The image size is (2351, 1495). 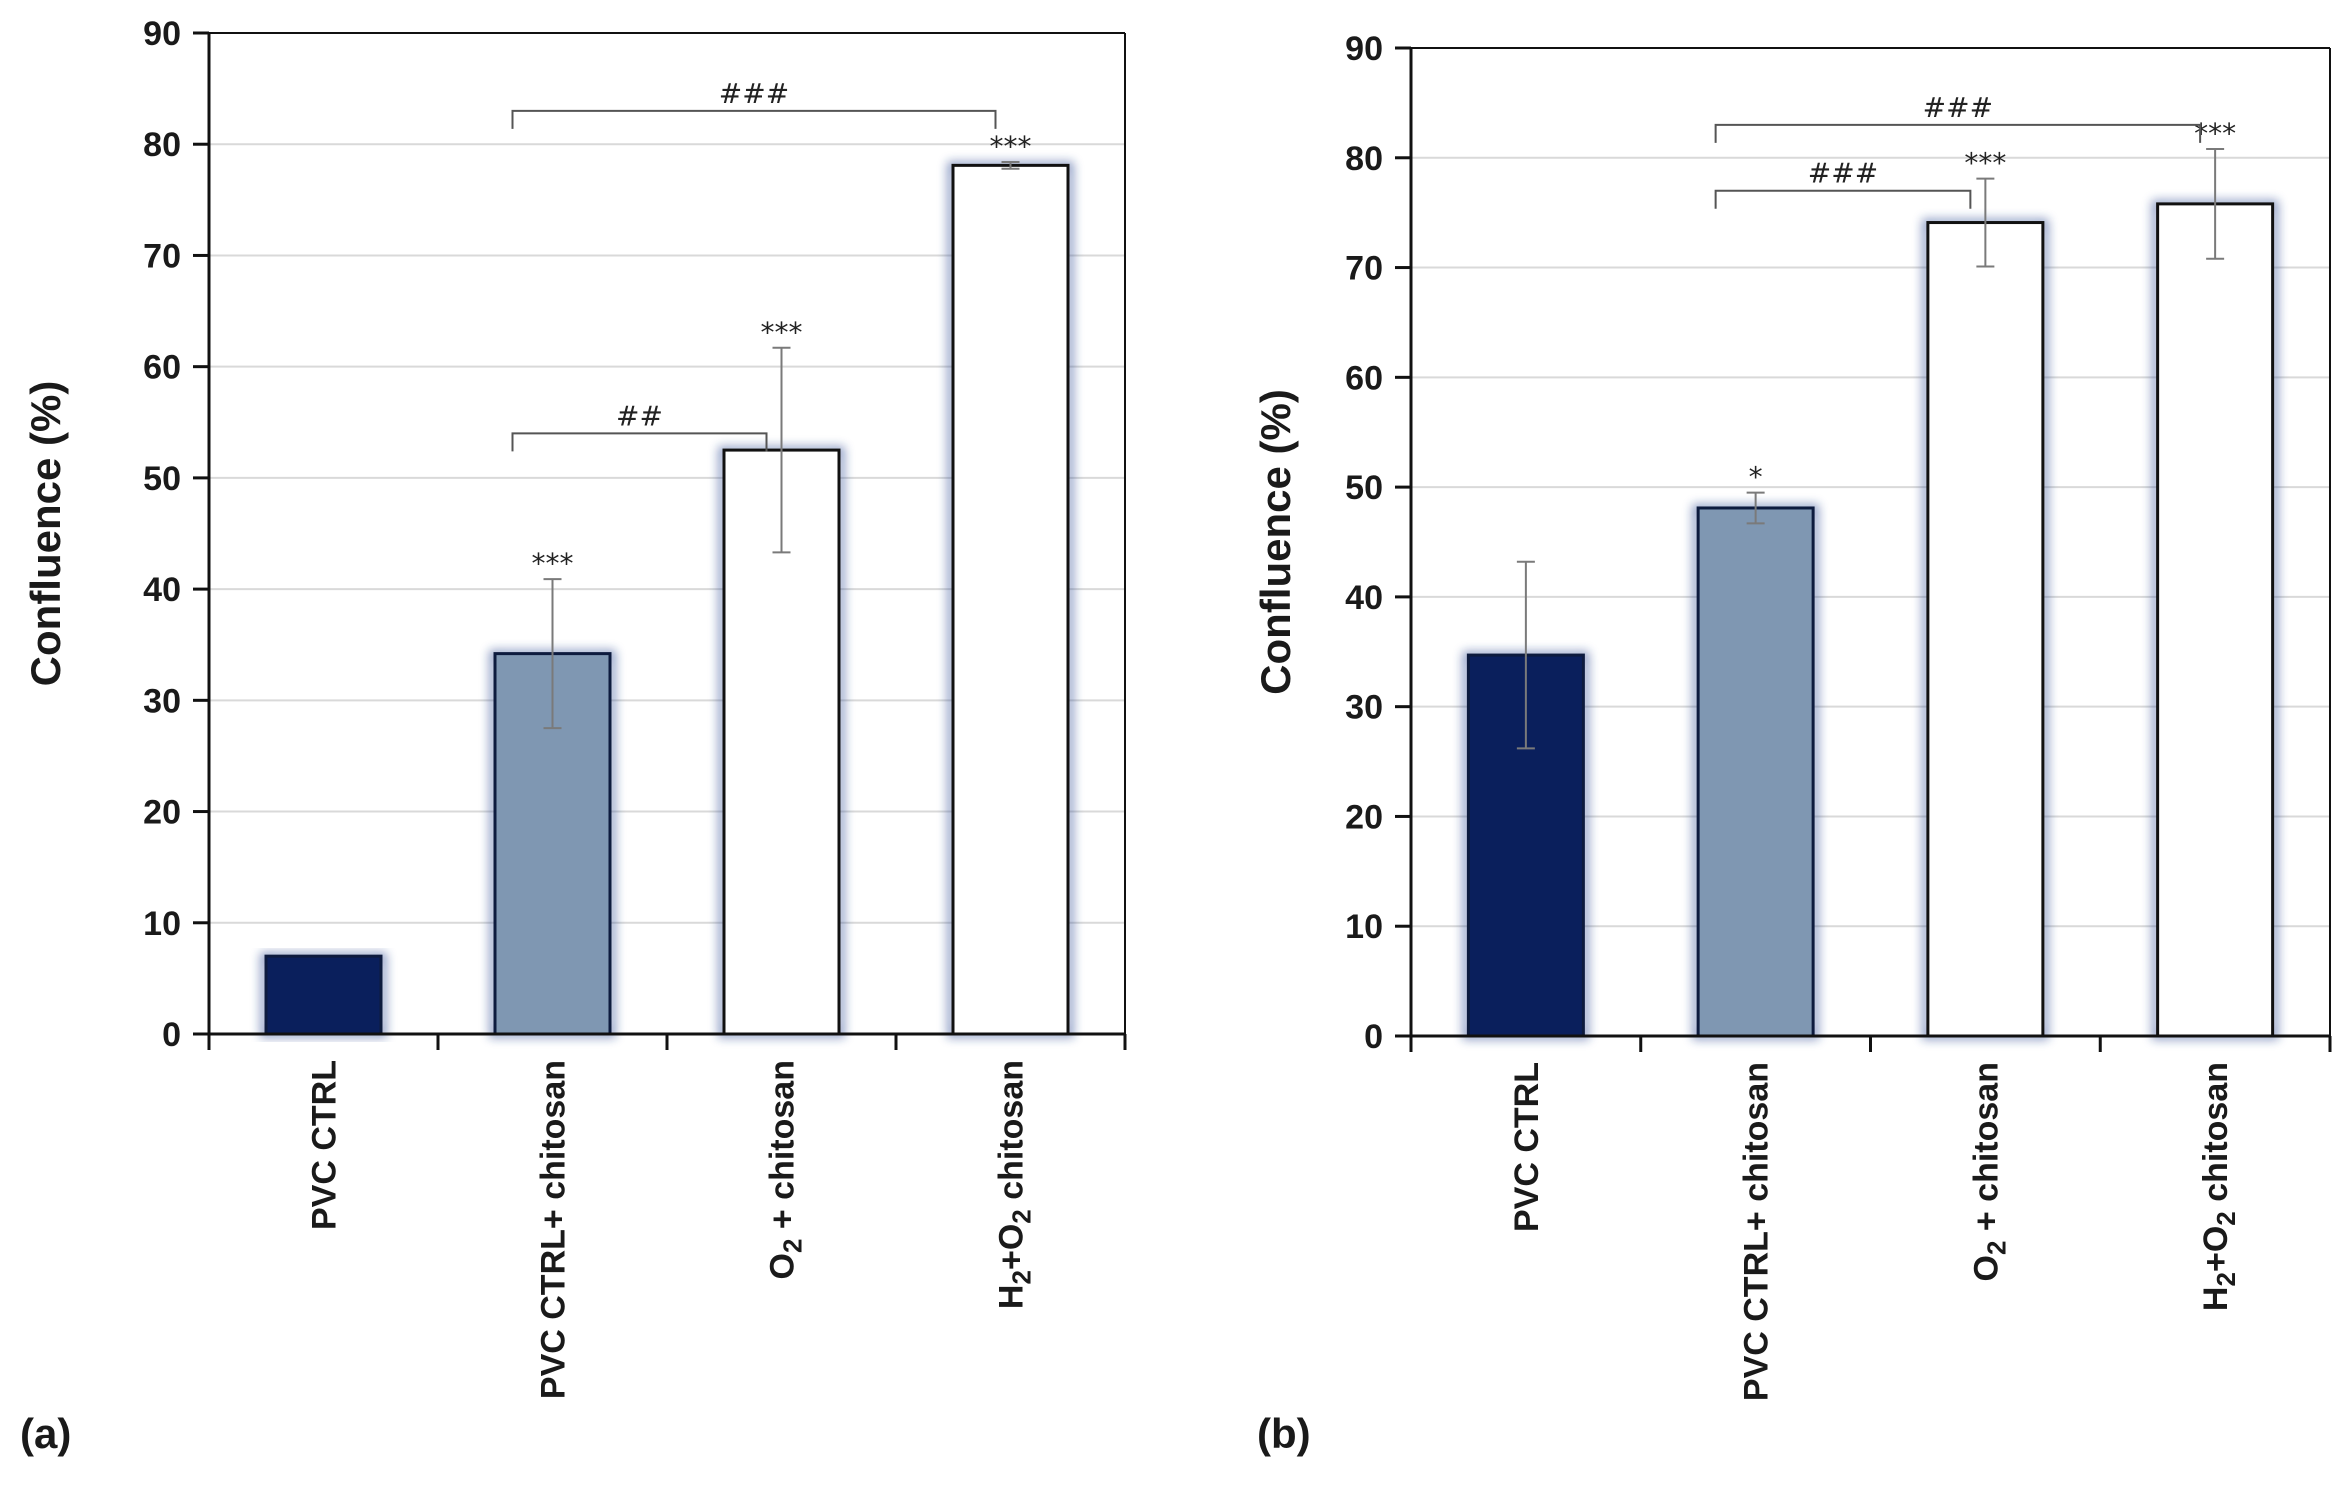 I want to click on bracket-label: ##, so click(x=639, y=415).